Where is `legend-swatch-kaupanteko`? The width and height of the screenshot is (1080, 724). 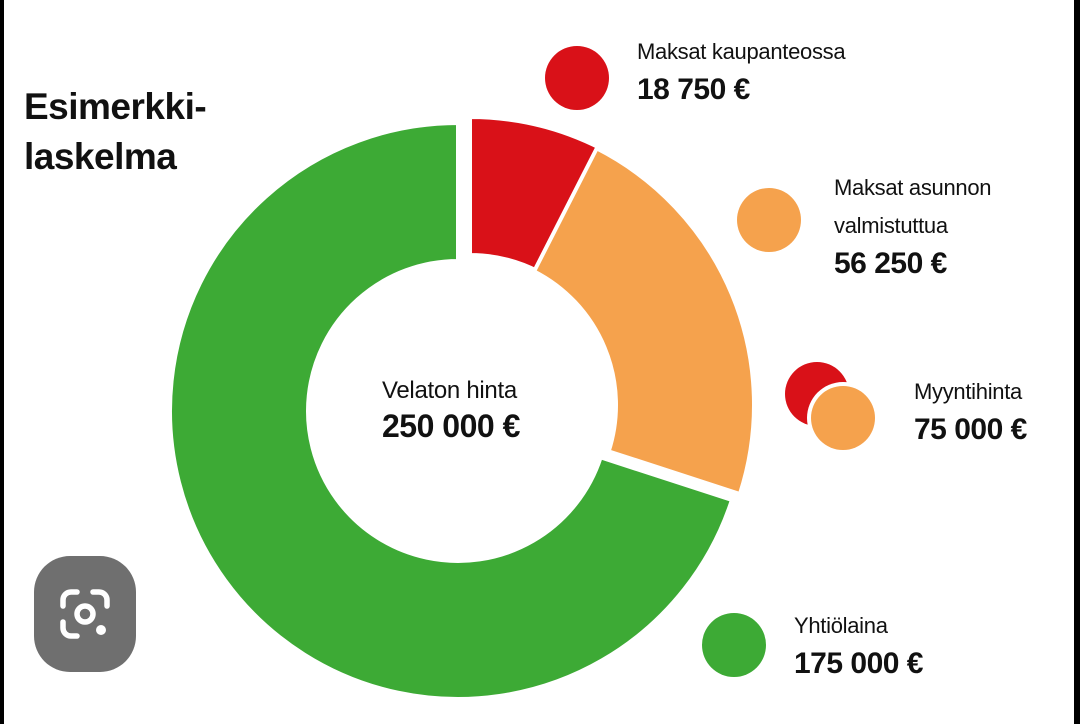 legend-swatch-kaupanteko is located at coordinates (577, 78).